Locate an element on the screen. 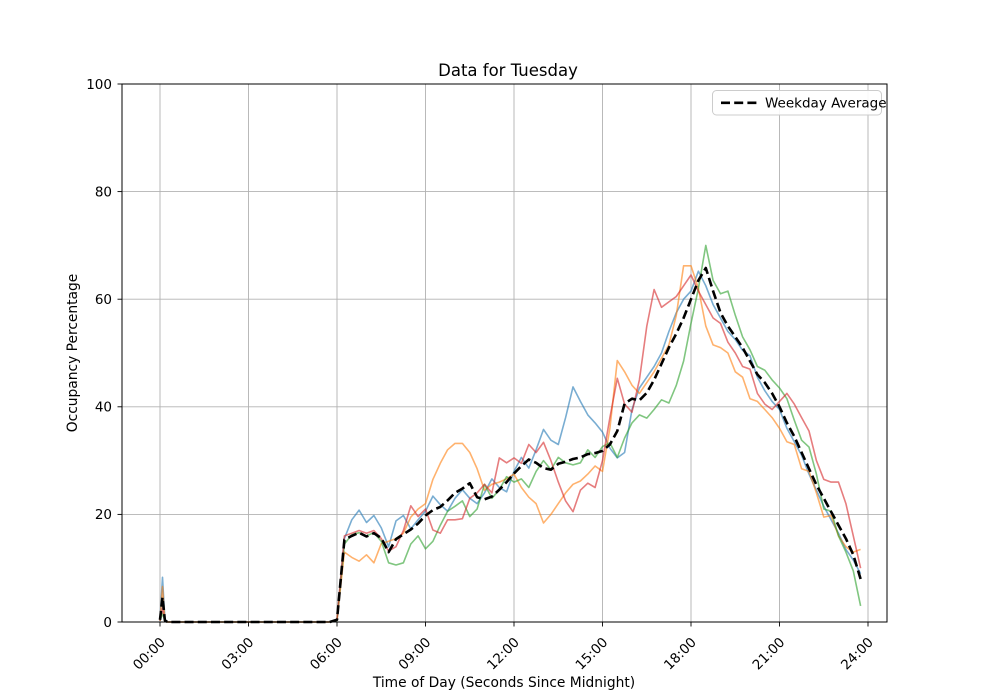 This screenshot has width=1000, height=700. x-tick-label: 06:00 is located at coordinates (326, 654).